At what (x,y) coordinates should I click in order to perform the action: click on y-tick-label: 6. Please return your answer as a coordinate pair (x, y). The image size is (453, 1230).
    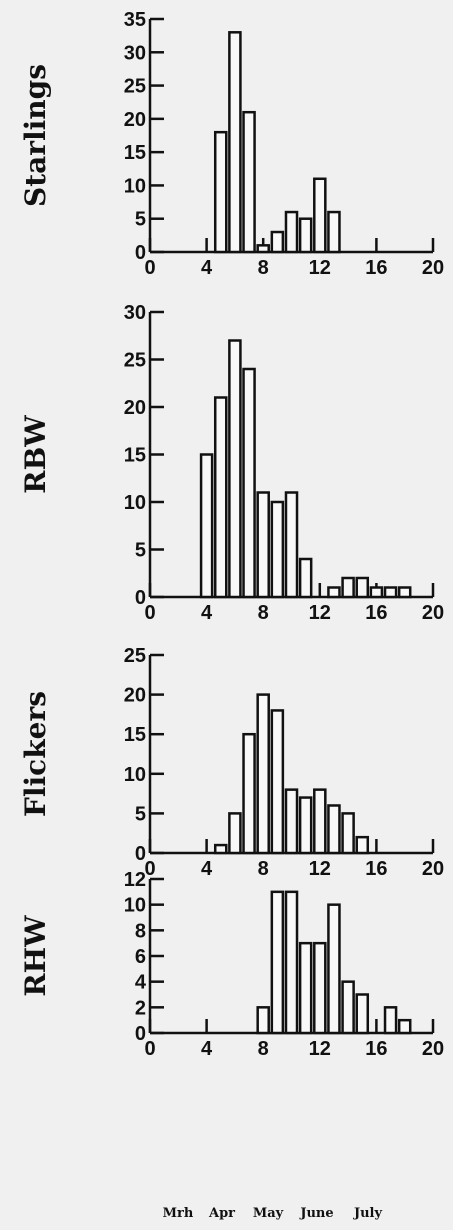
    Looking at the image, I should click on (140, 957).